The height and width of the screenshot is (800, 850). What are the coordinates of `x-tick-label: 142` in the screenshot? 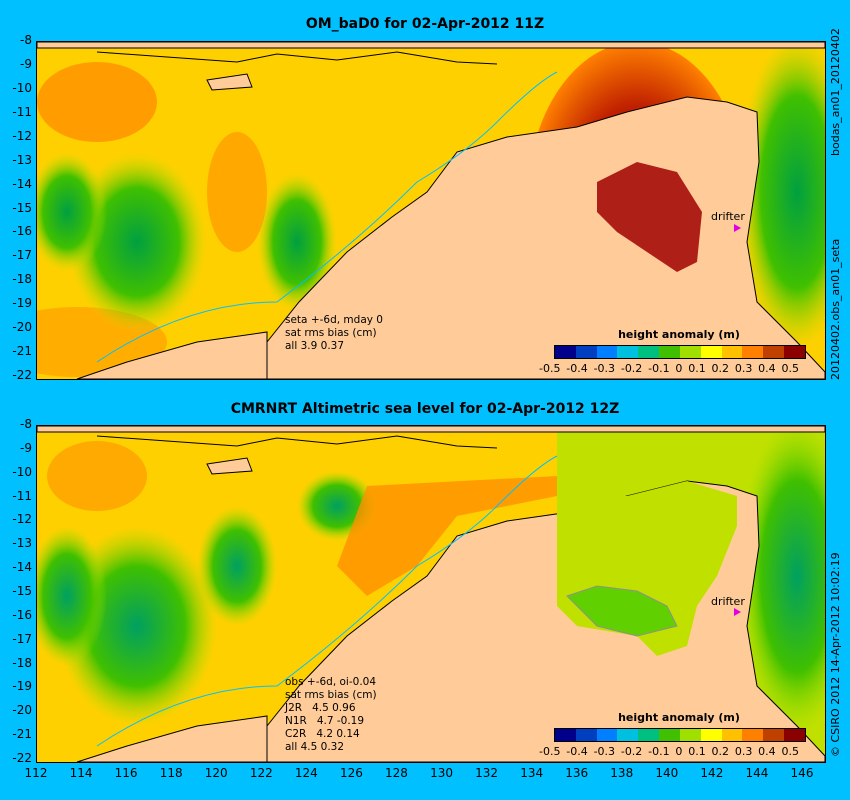 It's located at (712, 773).